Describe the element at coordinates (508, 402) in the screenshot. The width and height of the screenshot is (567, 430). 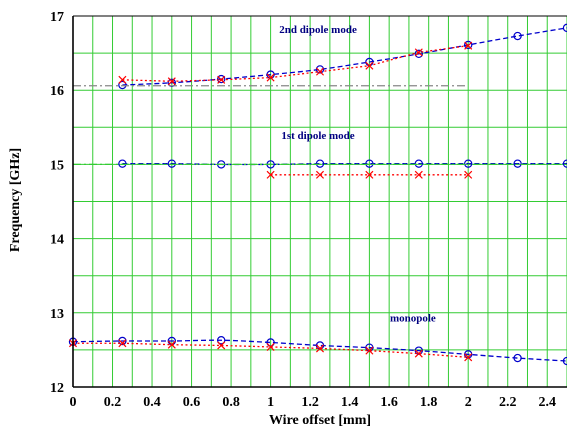
I see `x-tick-label: 2.2` at that location.